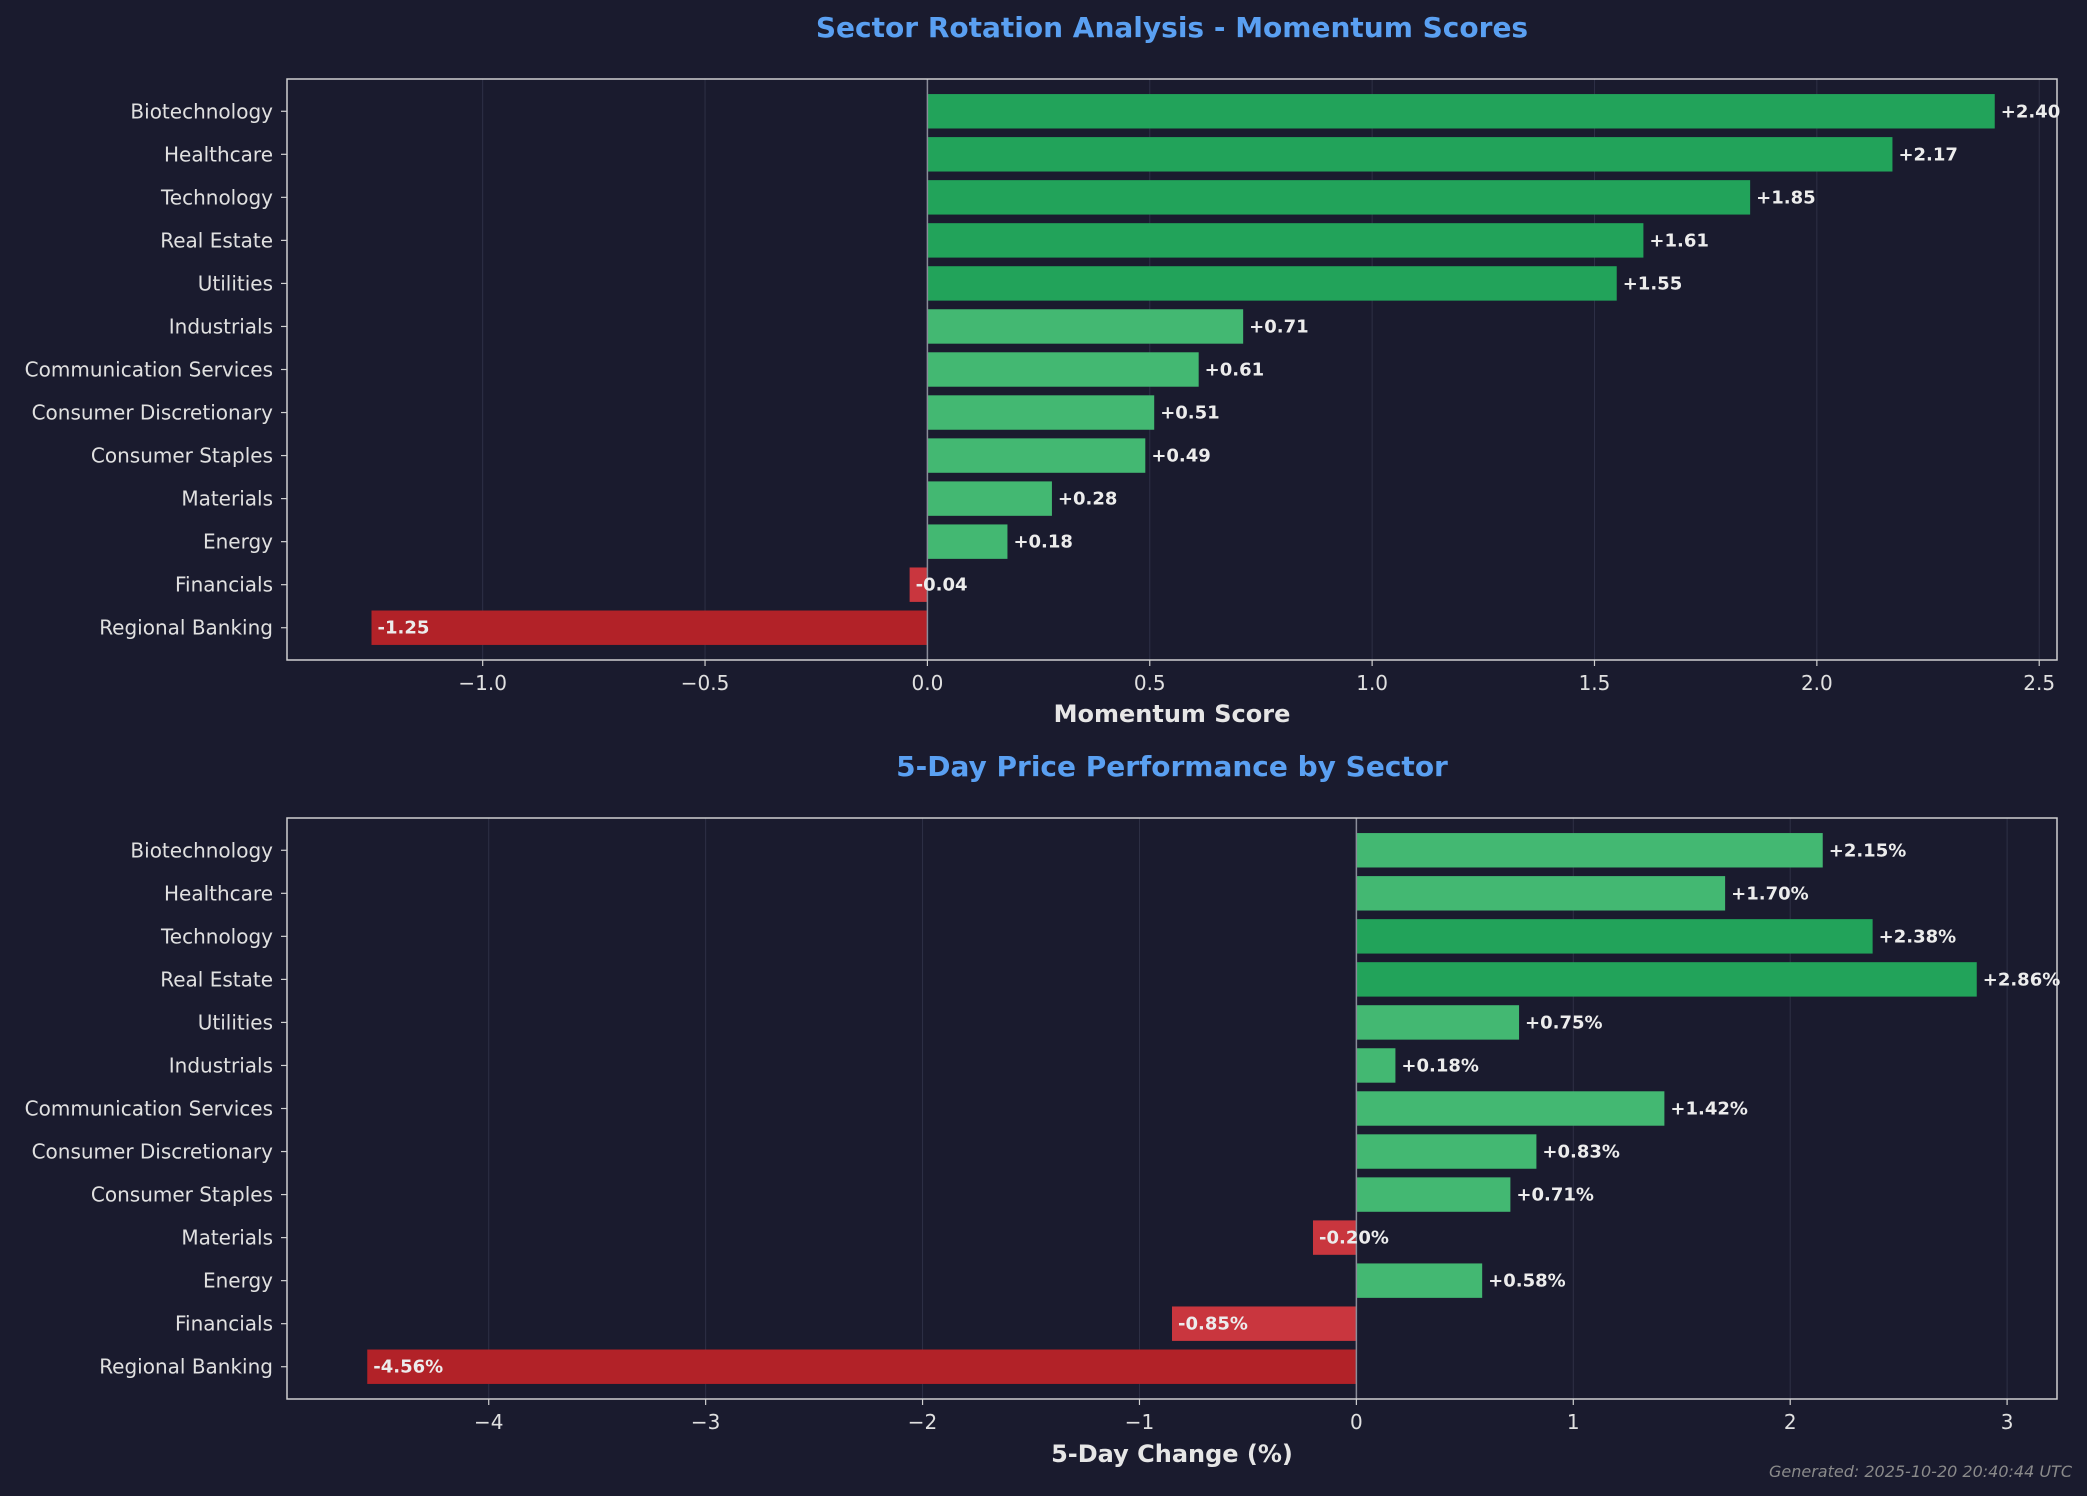 Image resolution: width=2087 pixels, height=1496 pixels. Describe the element at coordinates (1770, 893) in the screenshot. I see `data-label: +1.70%` at that location.